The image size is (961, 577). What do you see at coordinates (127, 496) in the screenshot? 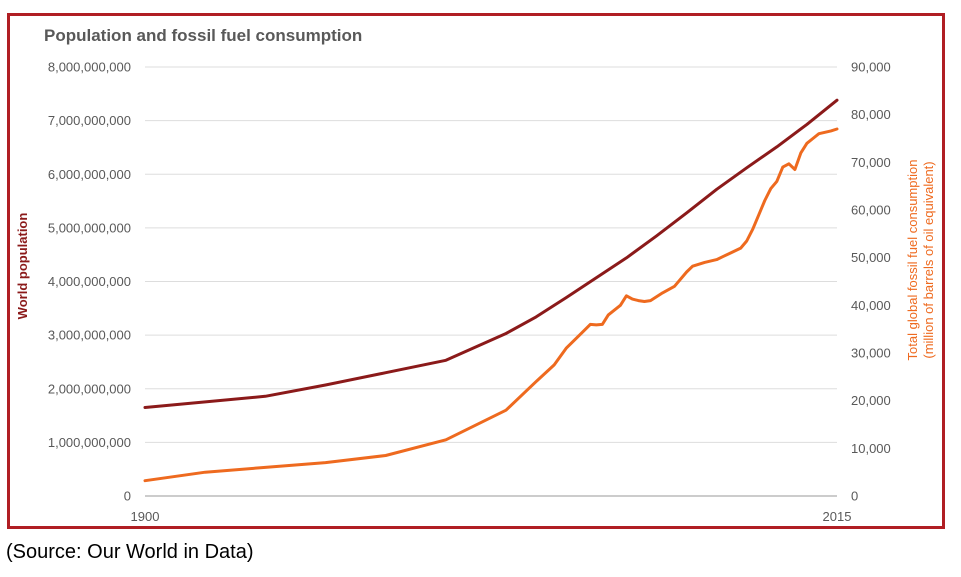
I see `left-tick-label: 0` at bounding box center [127, 496].